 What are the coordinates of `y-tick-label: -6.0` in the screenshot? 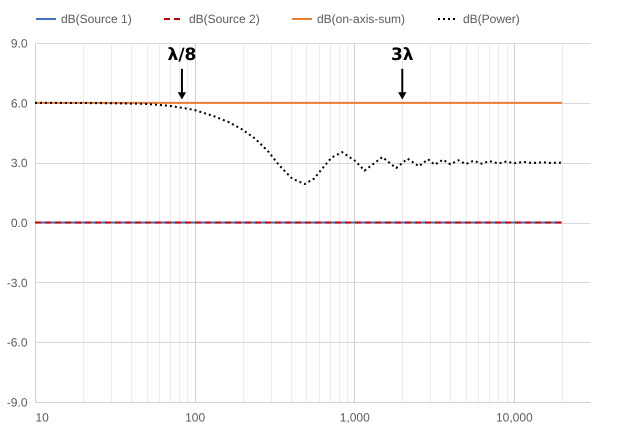 It's located at (17, 343).